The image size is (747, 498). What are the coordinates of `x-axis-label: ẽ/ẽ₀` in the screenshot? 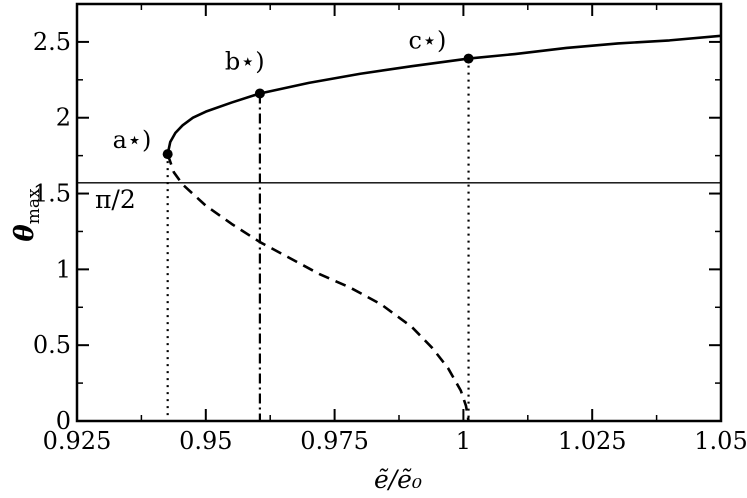 It's located at (398, 479).